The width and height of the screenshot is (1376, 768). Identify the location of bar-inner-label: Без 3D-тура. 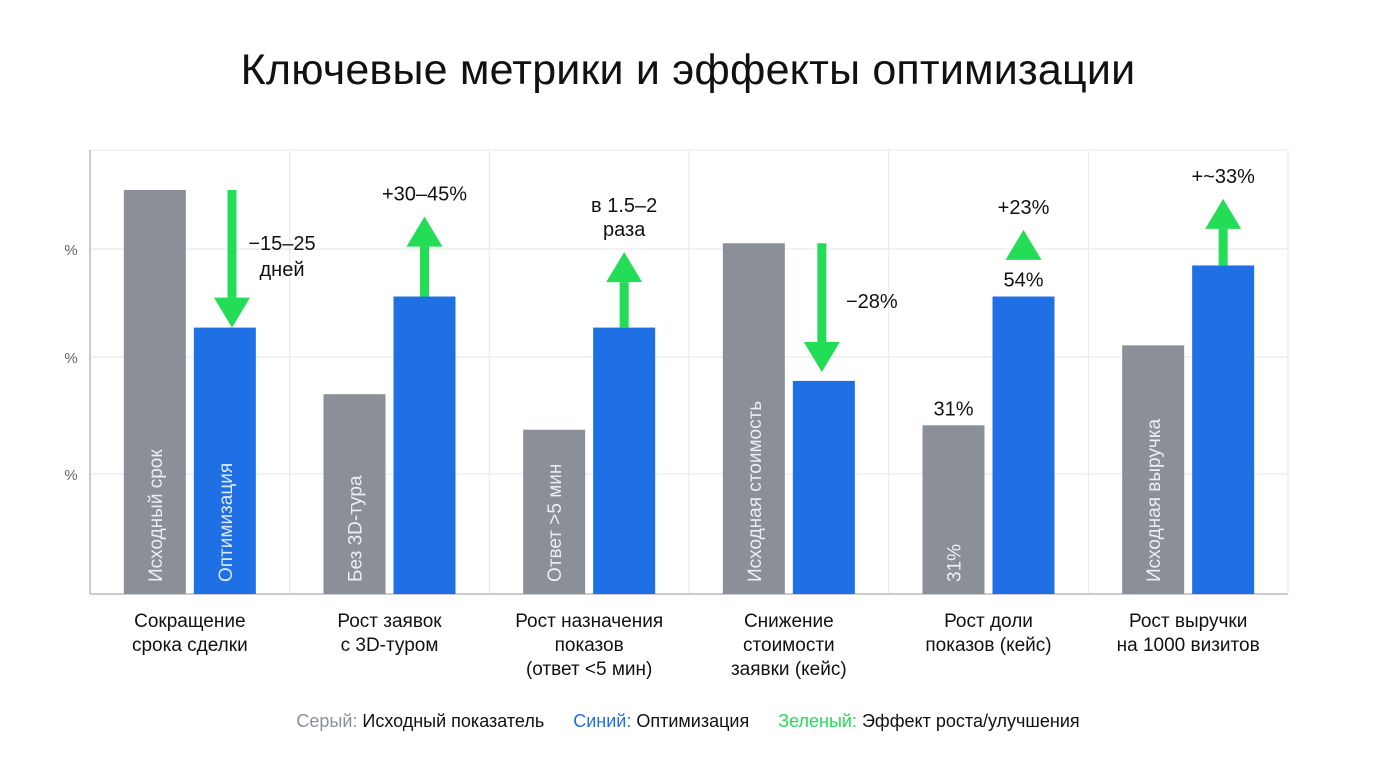
(356, 528).